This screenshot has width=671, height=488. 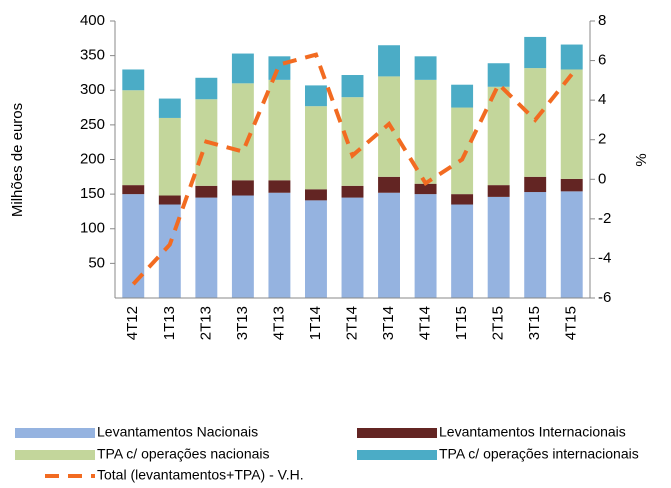 I want to click on x-tick-label: 2T14, so click(x=351, y=323).